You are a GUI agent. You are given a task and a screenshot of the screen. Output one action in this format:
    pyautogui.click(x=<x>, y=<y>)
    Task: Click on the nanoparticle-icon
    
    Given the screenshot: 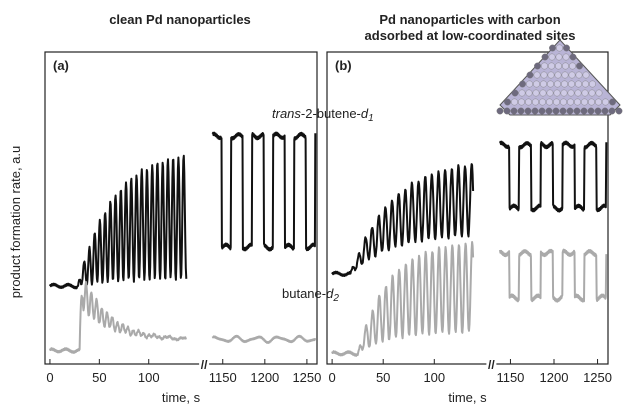 What is the action you would take?
    pyautogui.click(x=559, y=77)
    